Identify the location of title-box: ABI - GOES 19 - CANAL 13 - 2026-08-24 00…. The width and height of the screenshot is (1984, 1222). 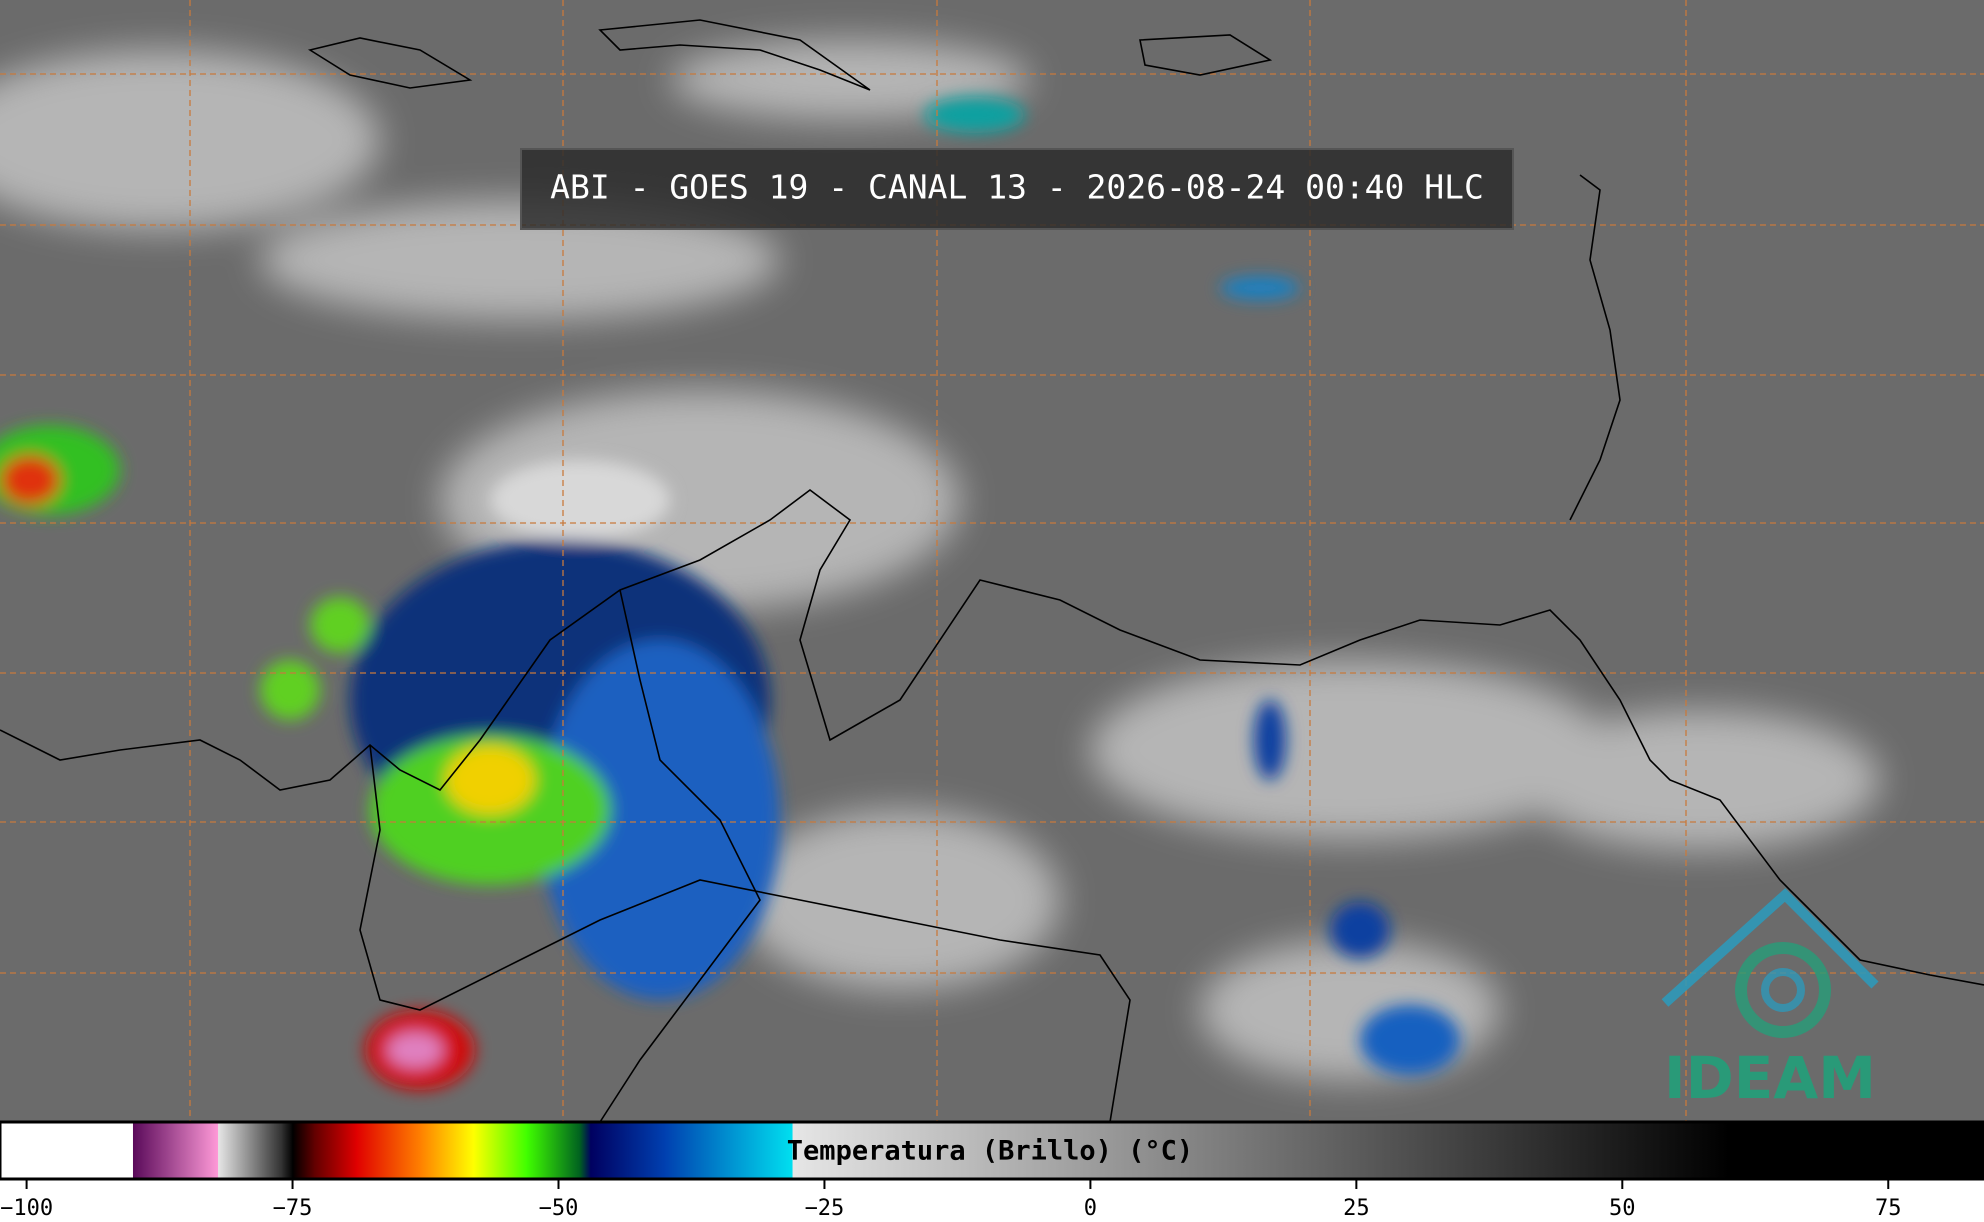
(1017, 189).